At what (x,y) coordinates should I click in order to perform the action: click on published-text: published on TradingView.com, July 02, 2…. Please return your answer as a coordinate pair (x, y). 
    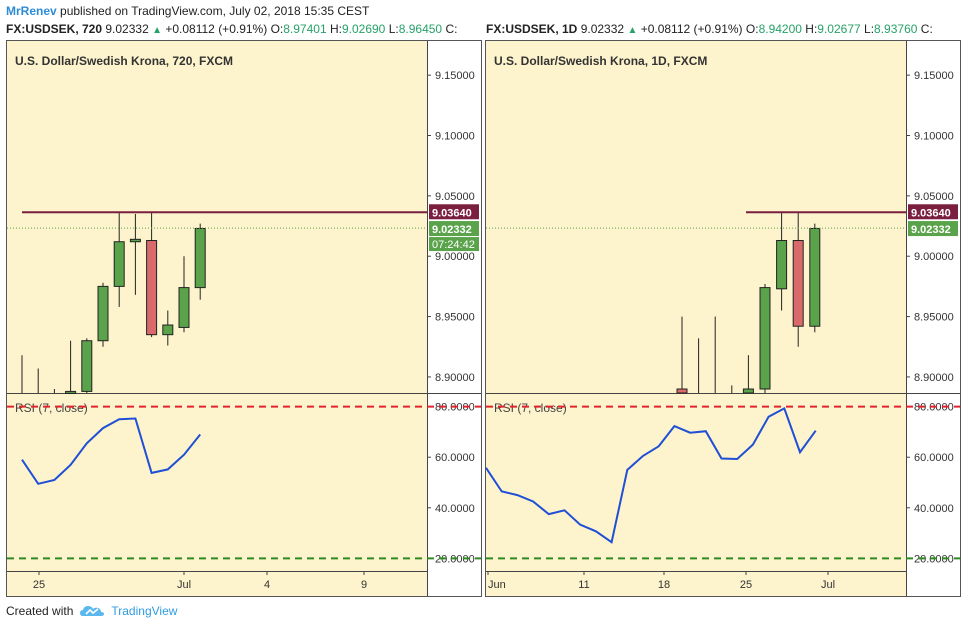
    Looking at the image, I should click on (215, 11).